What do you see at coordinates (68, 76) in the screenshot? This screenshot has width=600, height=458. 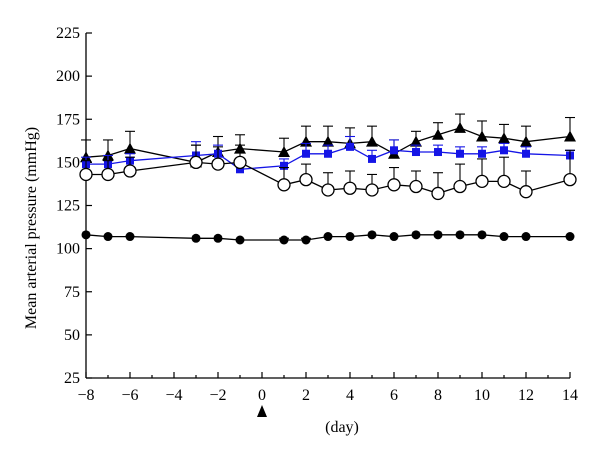 I see `y-tick-label: 200` at bounding box center [68, 76].